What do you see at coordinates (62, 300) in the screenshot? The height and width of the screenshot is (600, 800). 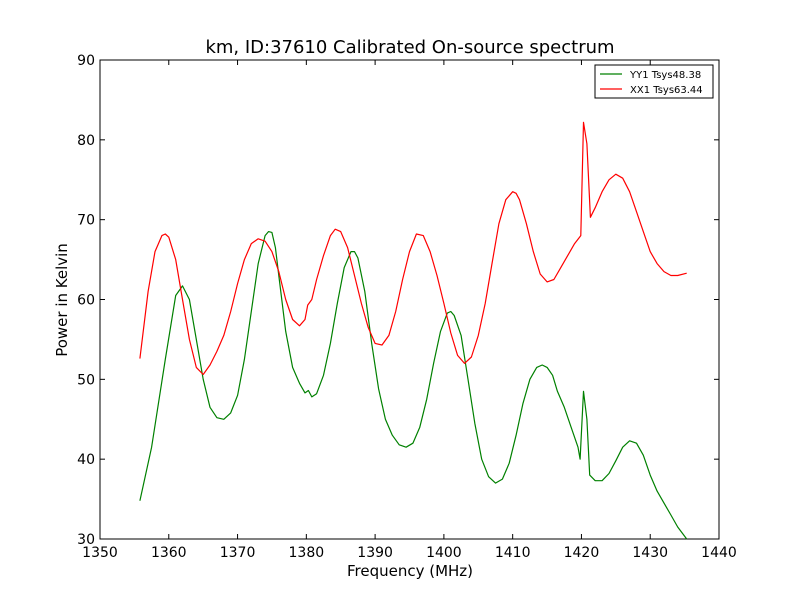 I see `y-axis-label: Power in Kelvin` at bounding box center [62, 300].